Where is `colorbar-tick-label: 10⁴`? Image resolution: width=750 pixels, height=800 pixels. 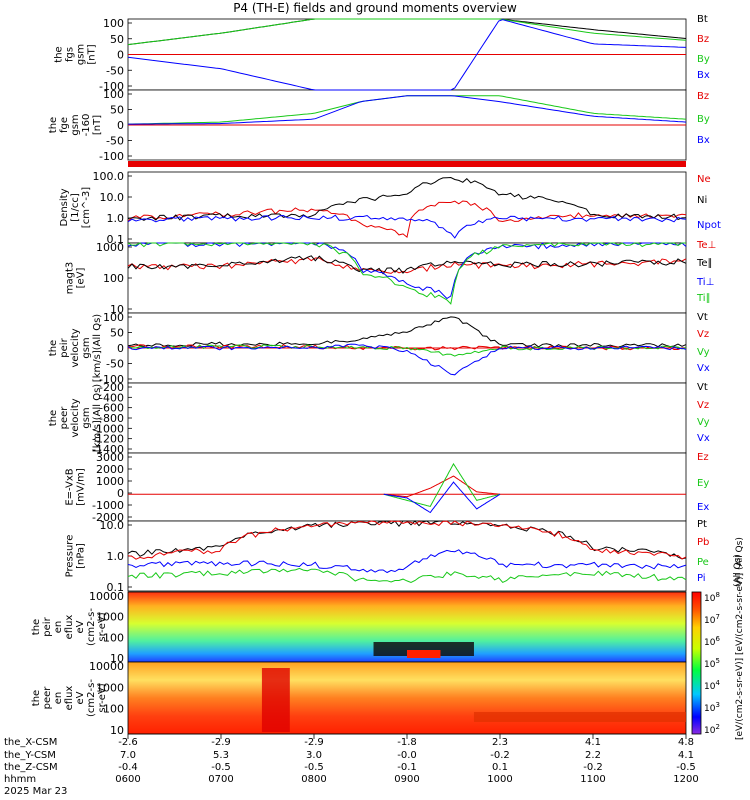 colorbar-tick-label: 10⁴ is located at coordinates (712, 685).